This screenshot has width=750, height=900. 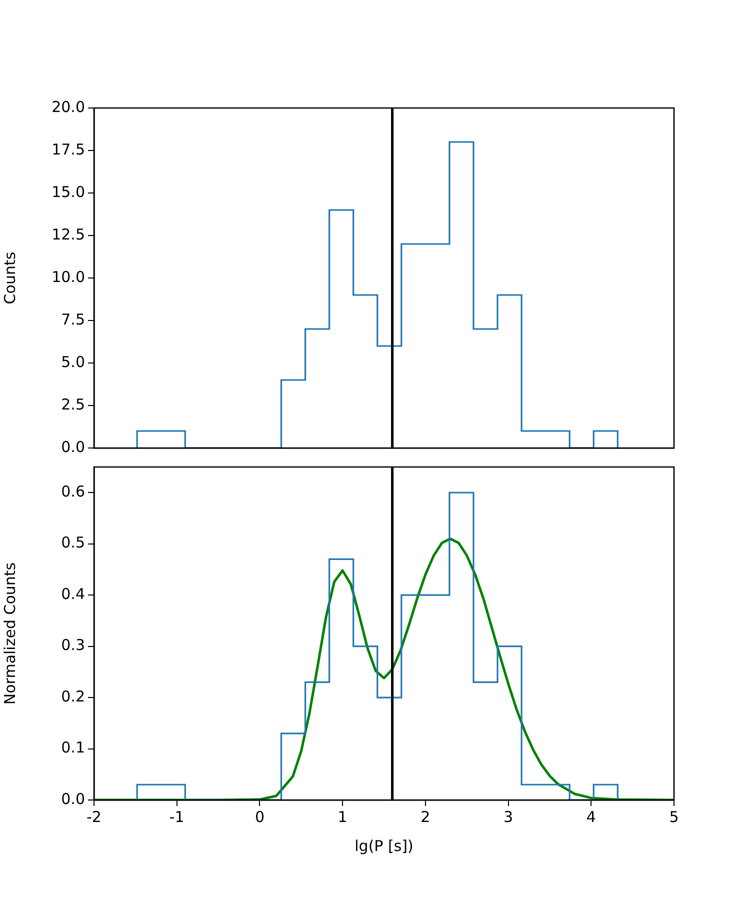 I want to click on y-tick-label: 0.3, so click(x=73, y=645).